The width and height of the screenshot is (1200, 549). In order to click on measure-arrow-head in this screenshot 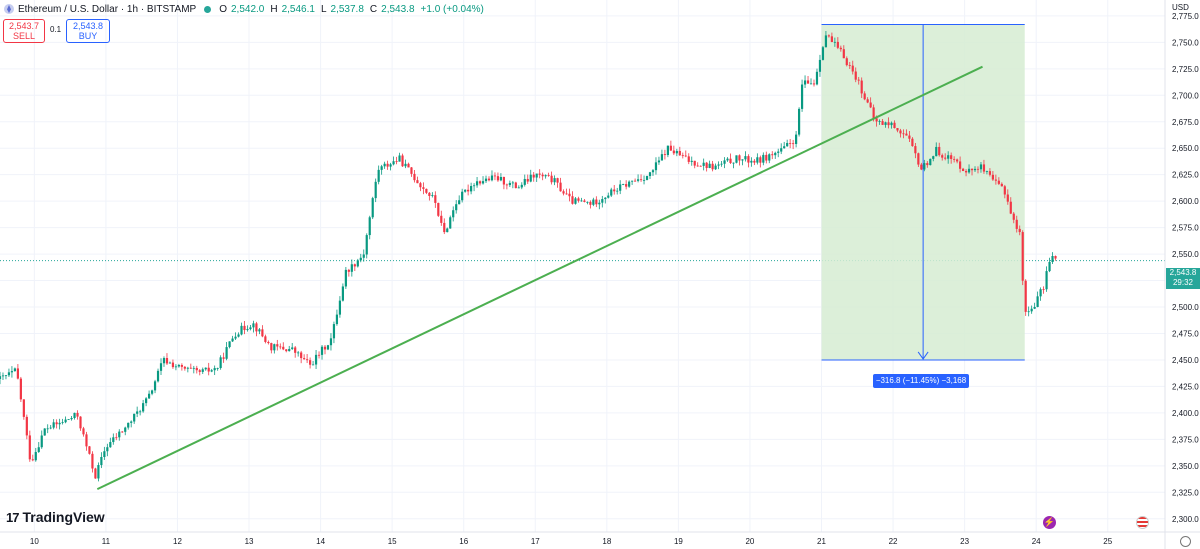, I will do `click(923, 355)`.